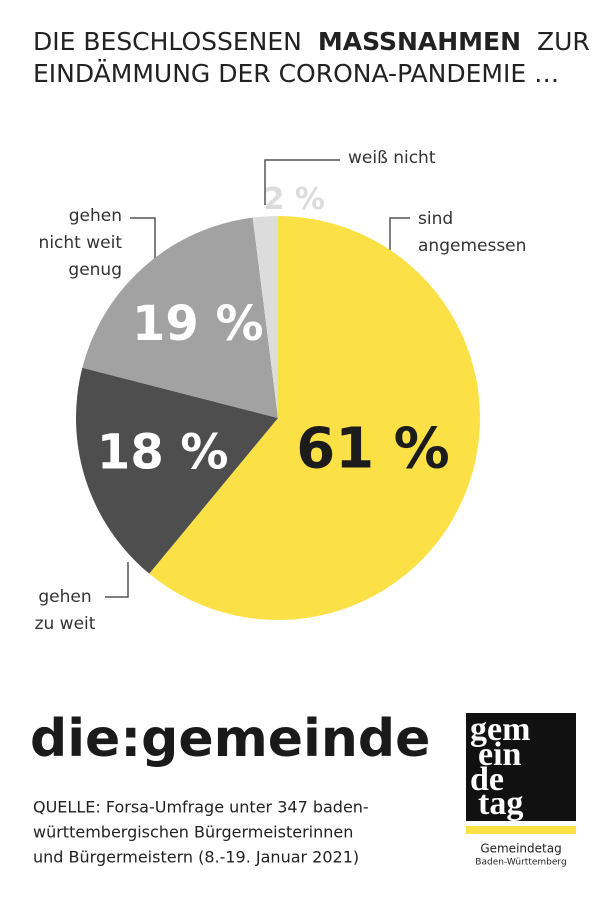  What do you see at coordinates (500, 729) in the screenshot?
I see `logo-letters: gem` at bounding box center [500, 729].